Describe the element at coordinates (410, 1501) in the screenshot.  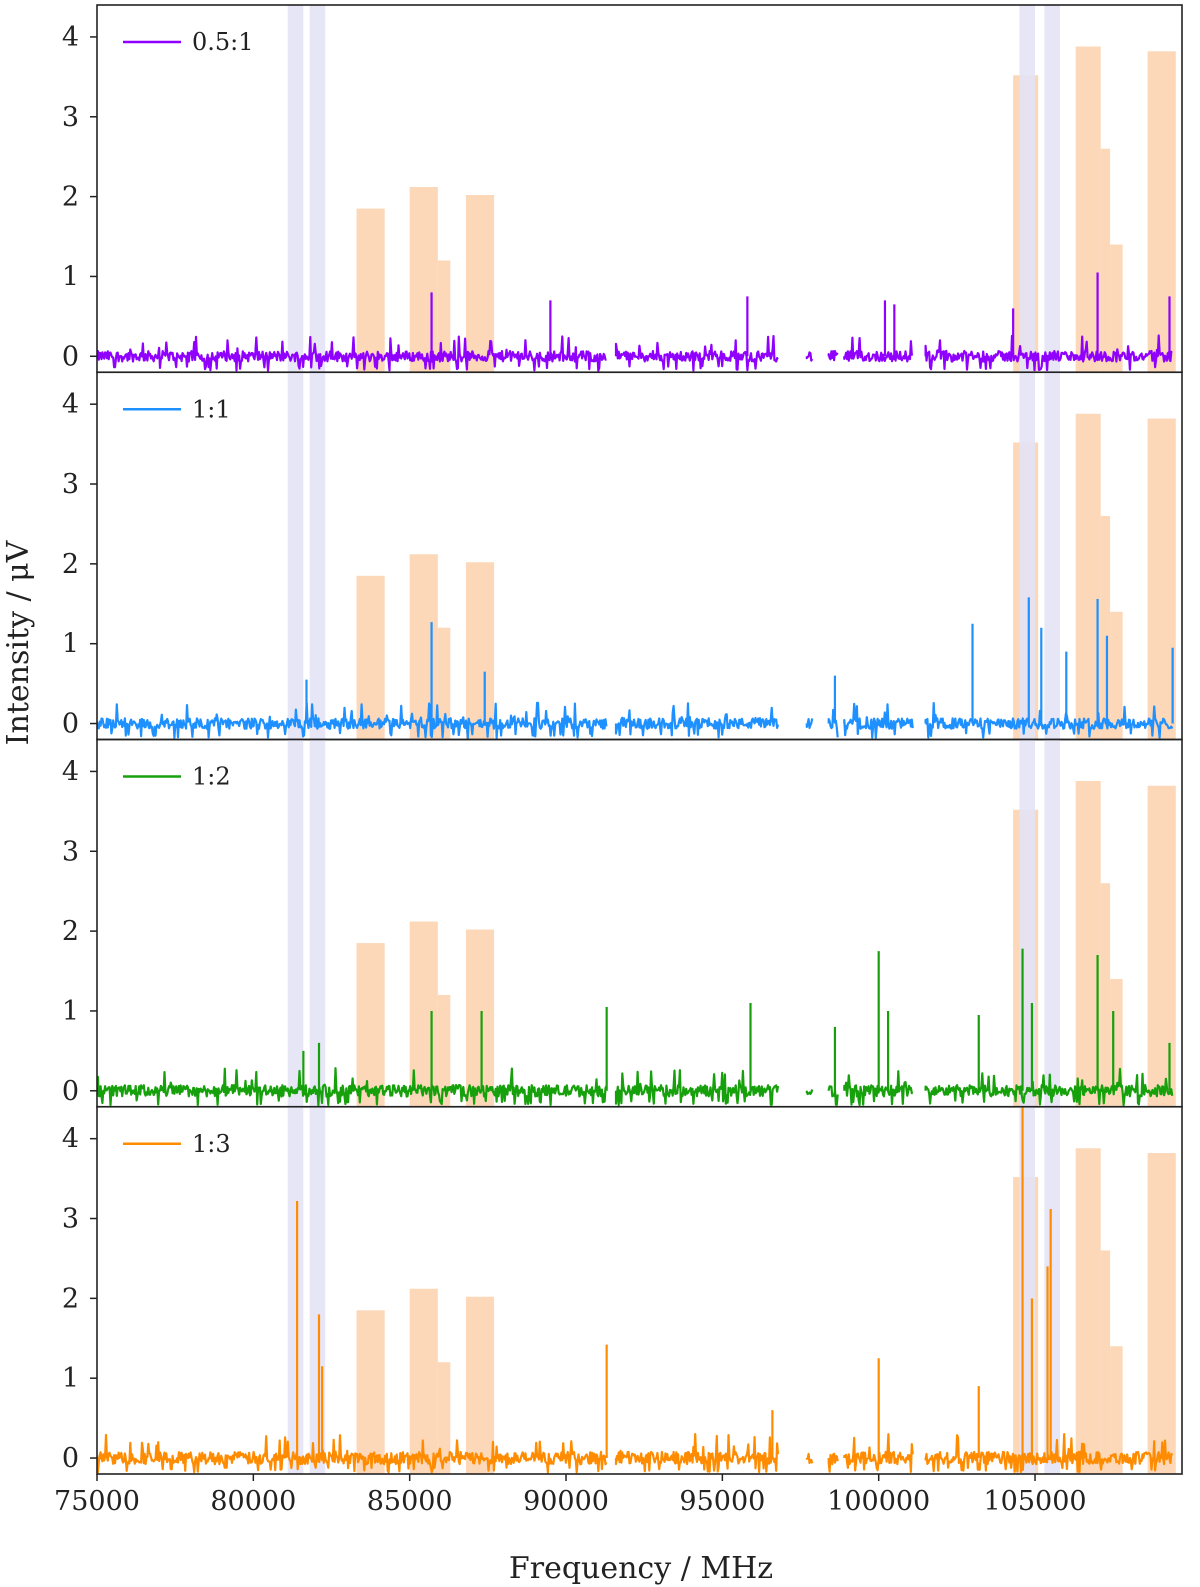
I see `x-tick-label: 85000` at that location.